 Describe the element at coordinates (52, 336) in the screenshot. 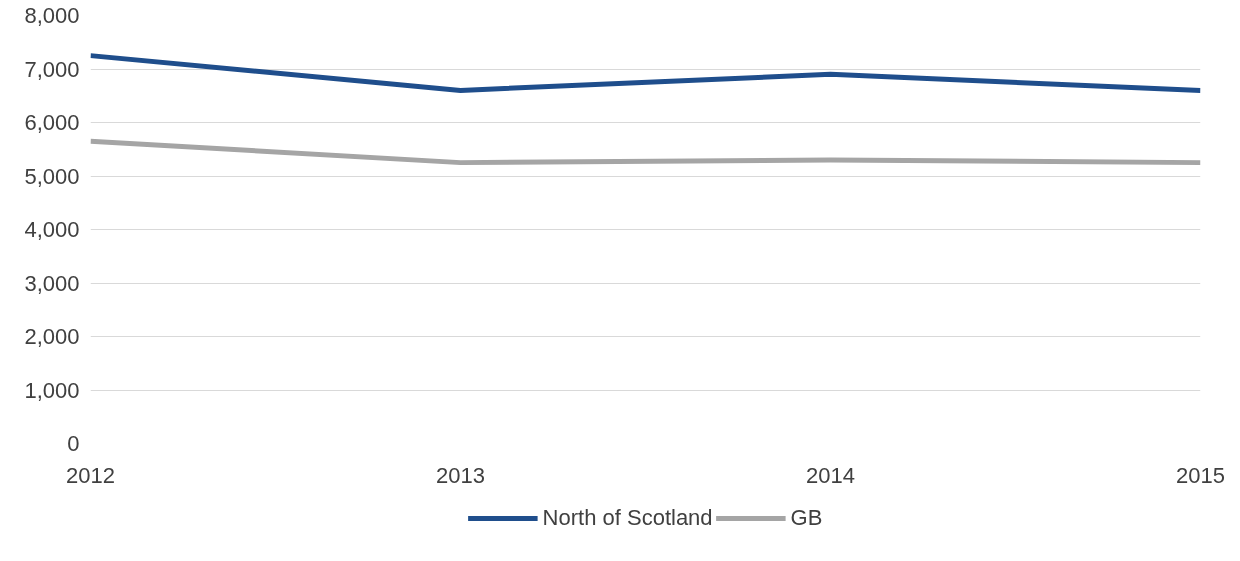

I see `y-tick-label: 2,000` at that location.